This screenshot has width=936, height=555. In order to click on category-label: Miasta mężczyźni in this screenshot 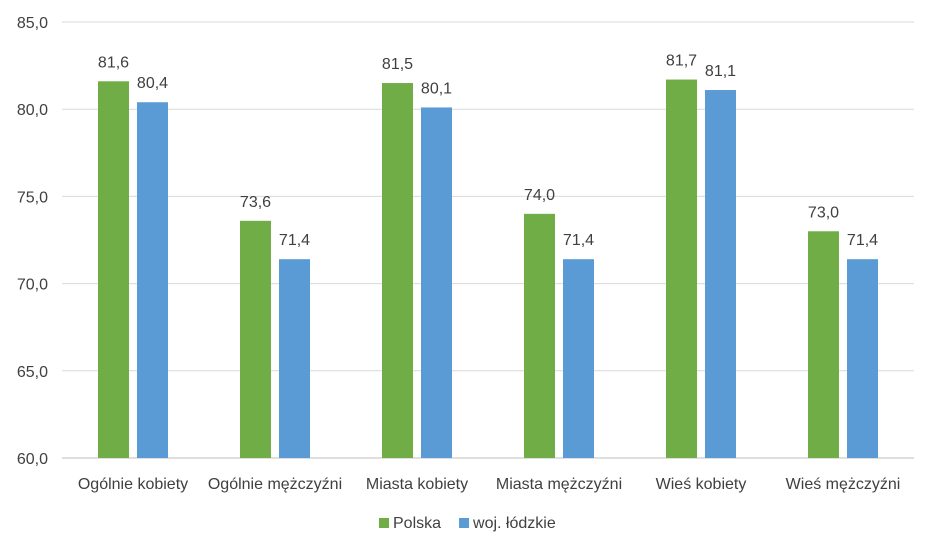, I will do `click(559, 484)`.